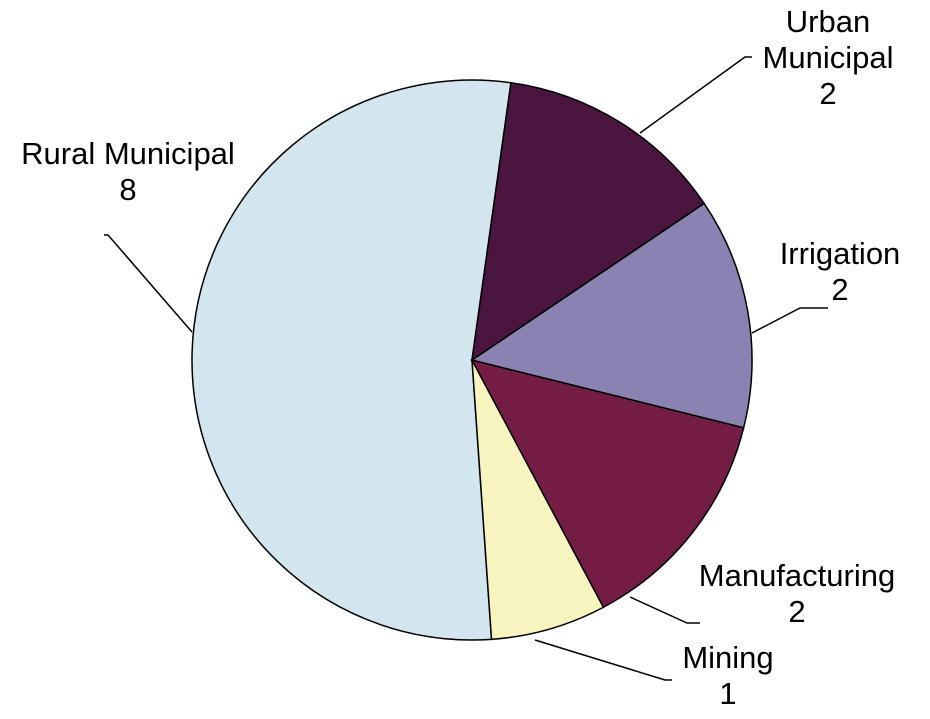 The width and height of the screenshot is (930, 719). I want to click on slice-label: Irrigation 2, so click(835, 272).